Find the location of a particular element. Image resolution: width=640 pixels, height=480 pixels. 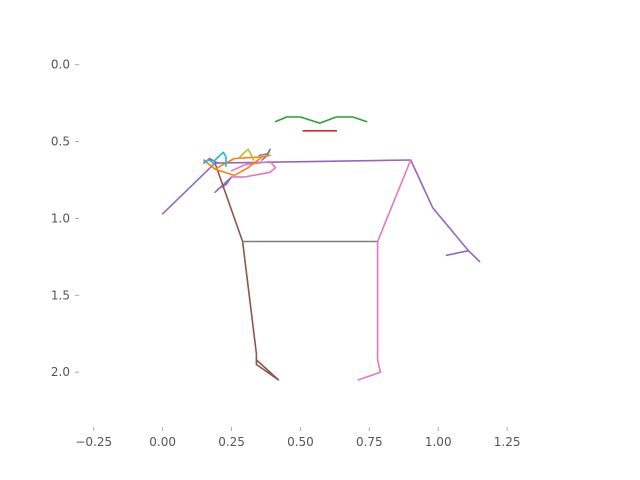

x-tick-label: 1.00 is located at coordinates (438, 442).